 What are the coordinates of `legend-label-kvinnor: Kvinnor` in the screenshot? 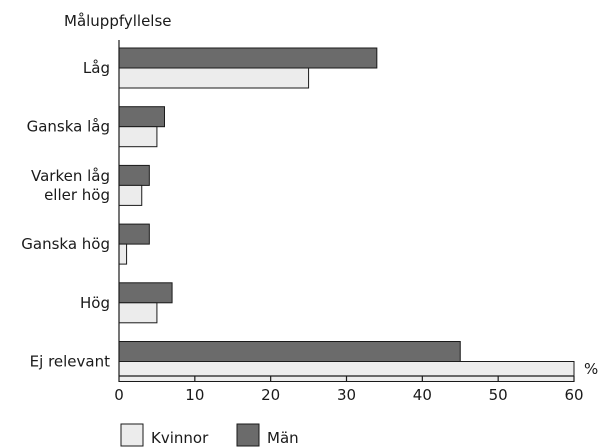 It's located at (180, 438).